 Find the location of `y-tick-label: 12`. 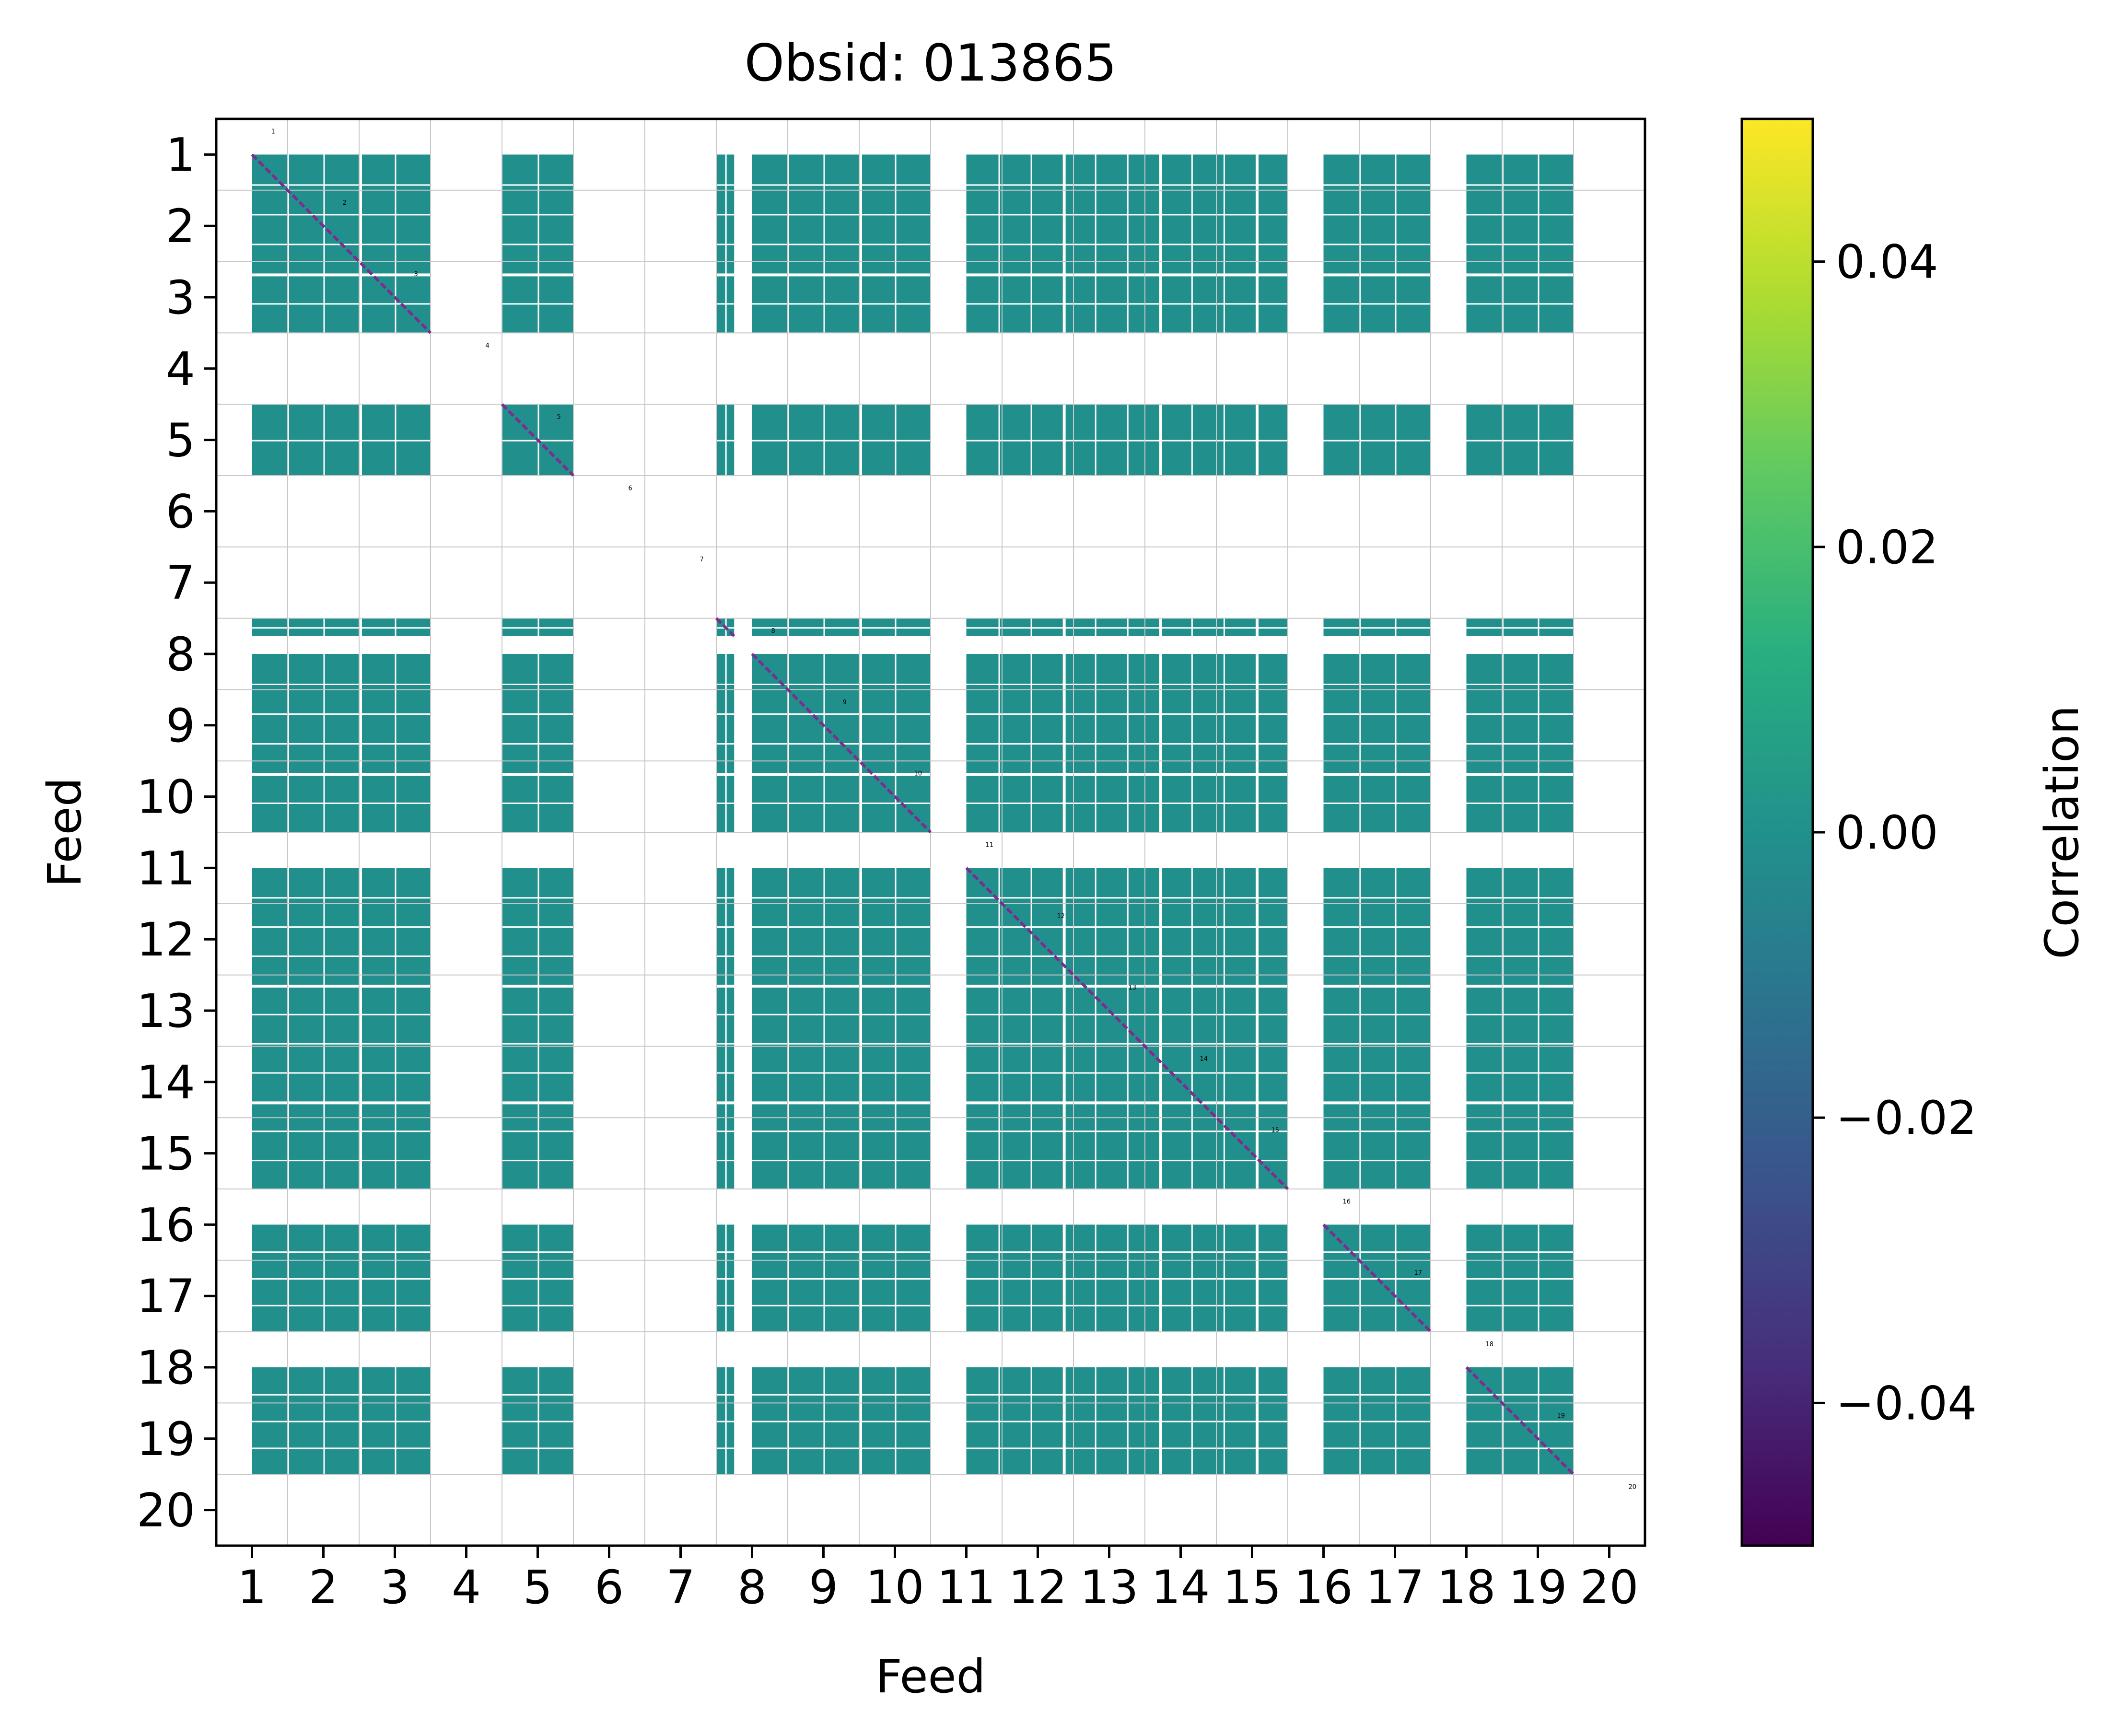

y-tick-label: 12 is located at coordinates (166, 940).